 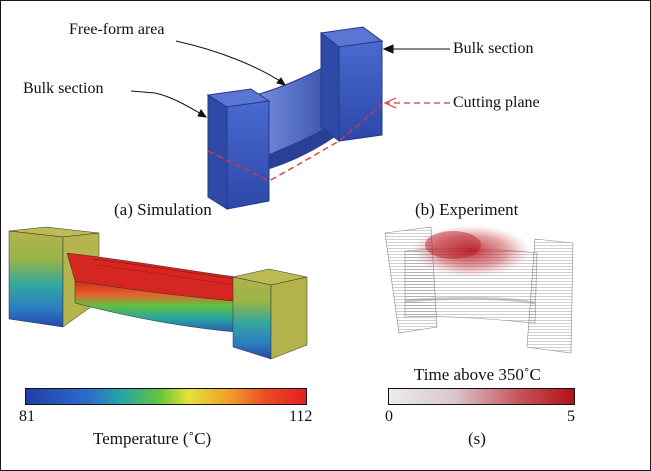 I want to click on time-axis-title: Time above 350˚C, so click(x=477, y=374).